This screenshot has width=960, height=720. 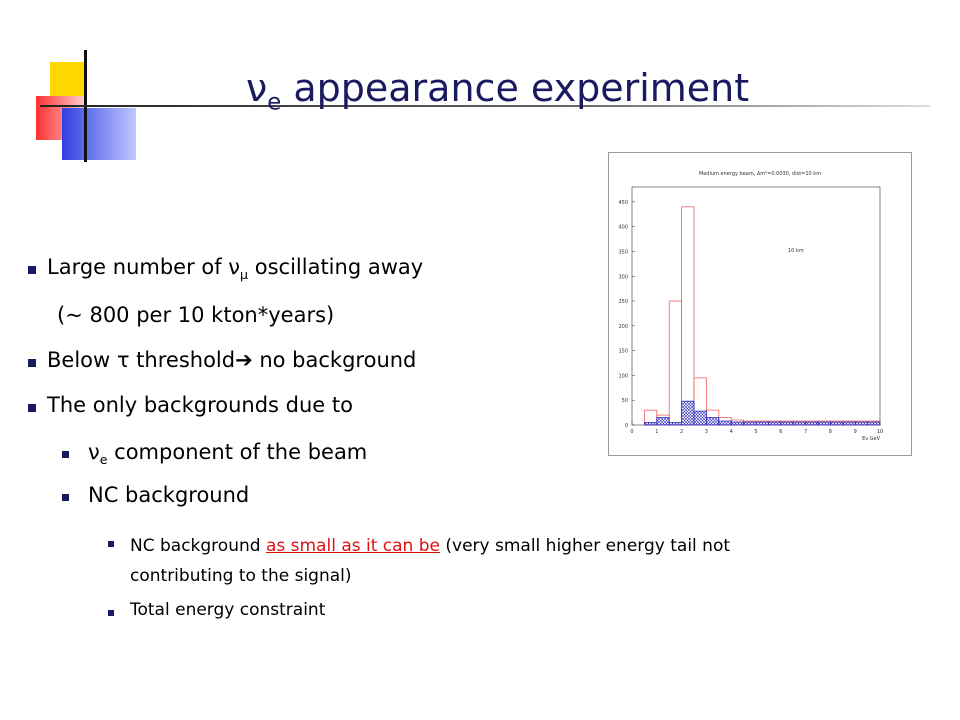 What do you see at coordinates (623, 352) in the screenshot?
I see `y-tick-label: 150` at bounding box center [623, 352].